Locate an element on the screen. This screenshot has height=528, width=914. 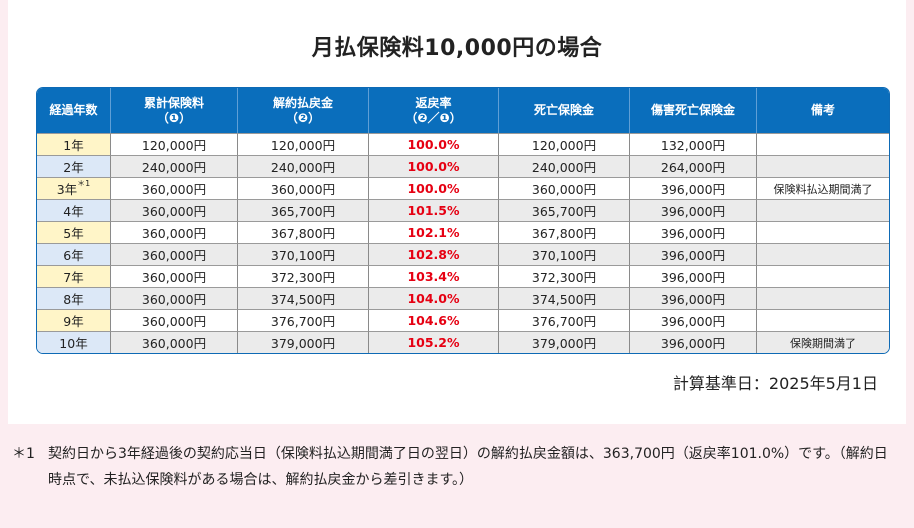
header-note: 備考 is located at coordinates (823, 110).